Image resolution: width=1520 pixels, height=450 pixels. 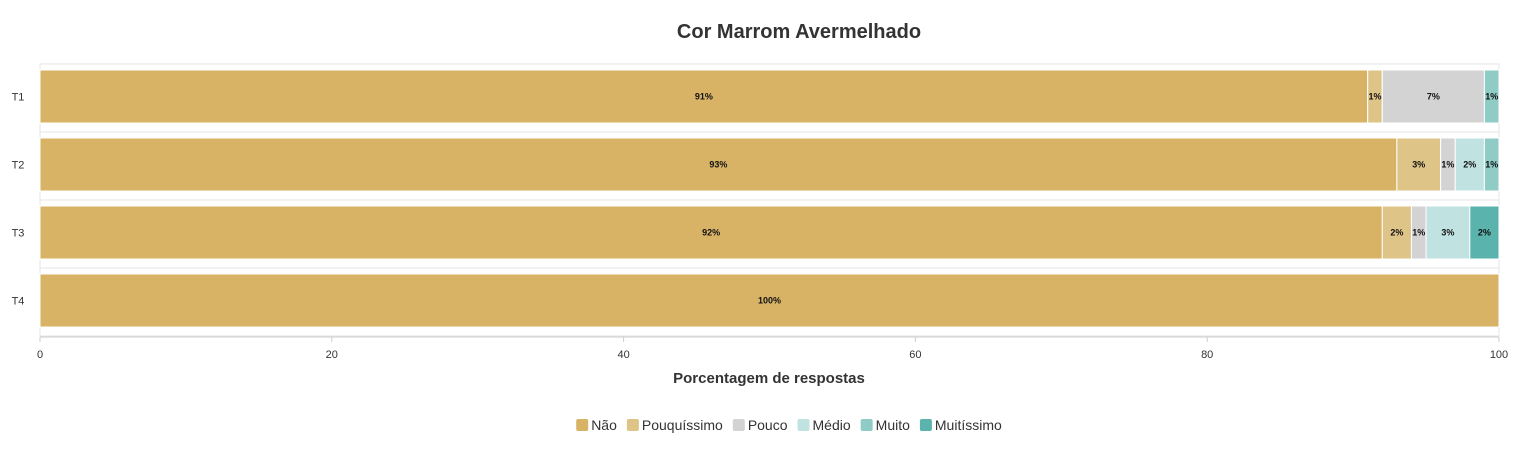 I want to click on data-label: 7%, so click(x=1433, y=97).